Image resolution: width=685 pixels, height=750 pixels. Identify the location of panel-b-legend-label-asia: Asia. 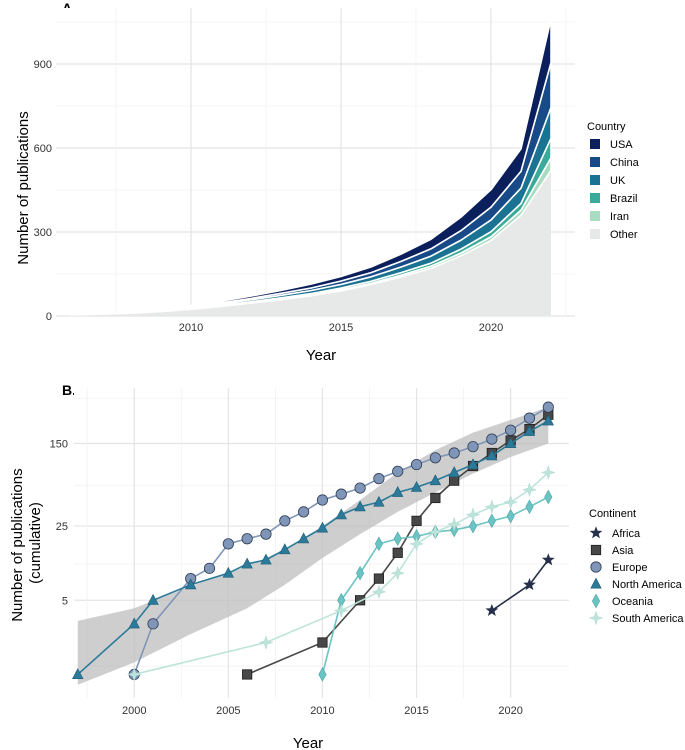
(623, 551).